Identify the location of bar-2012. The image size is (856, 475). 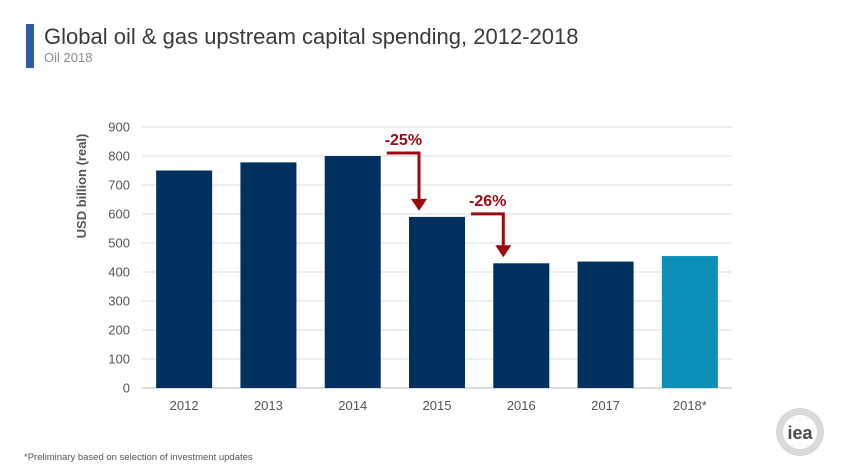
(184, 279).